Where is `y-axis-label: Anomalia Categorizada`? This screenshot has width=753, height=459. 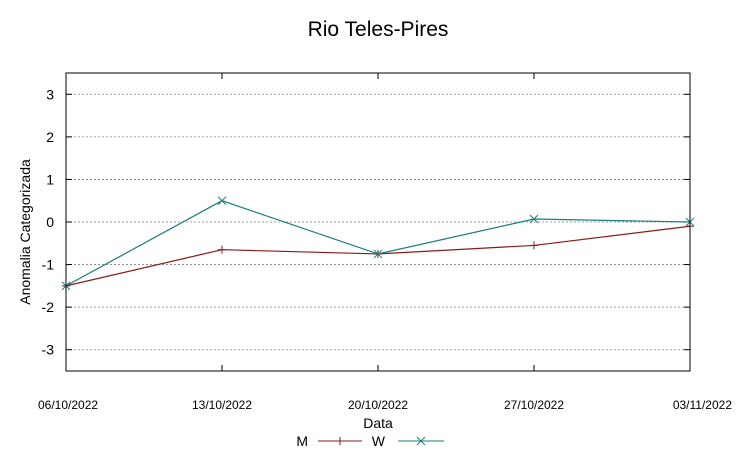 y-axis-label: Anomalia Categorizada is located at coordinates (25, 232).